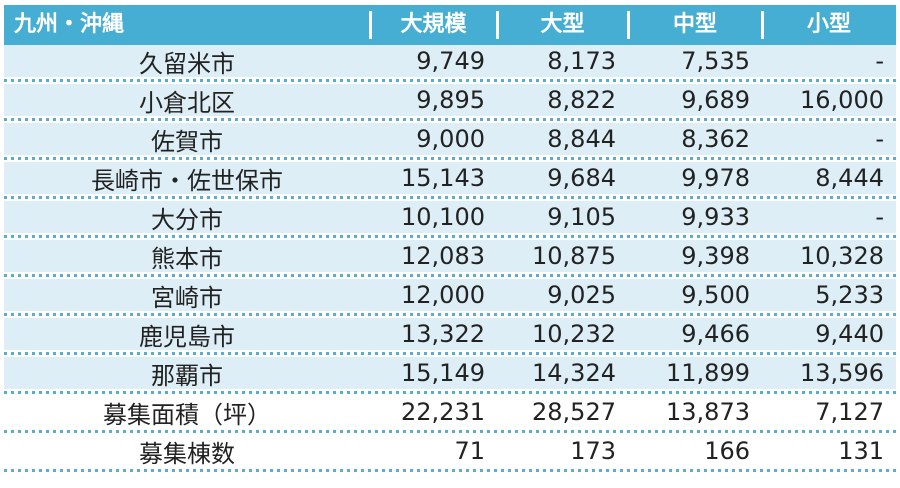 The image size is (900, 488). What do you see at coordinates (187, 258) in the screenshot?
I see `row-label: 熊本市` at bounding box center [187, 258].